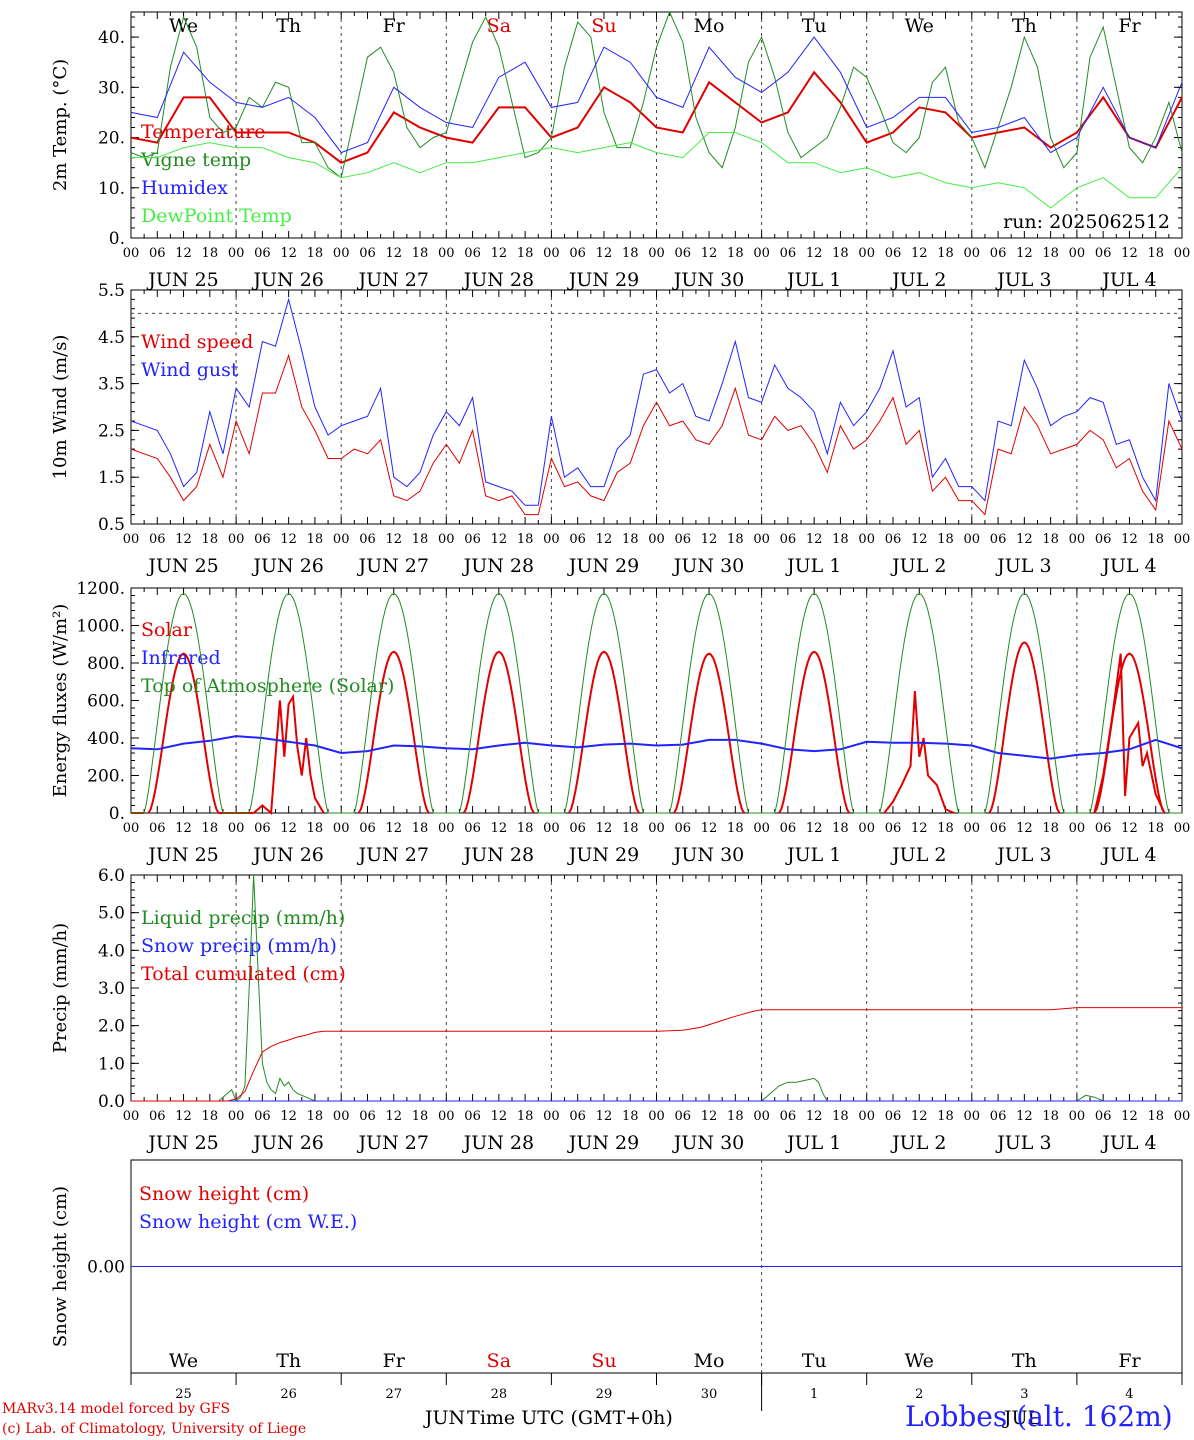 The image size is (1194, 1440). I want to click on legend-entry: Liquid precip (mm/h), so click(243, 918).